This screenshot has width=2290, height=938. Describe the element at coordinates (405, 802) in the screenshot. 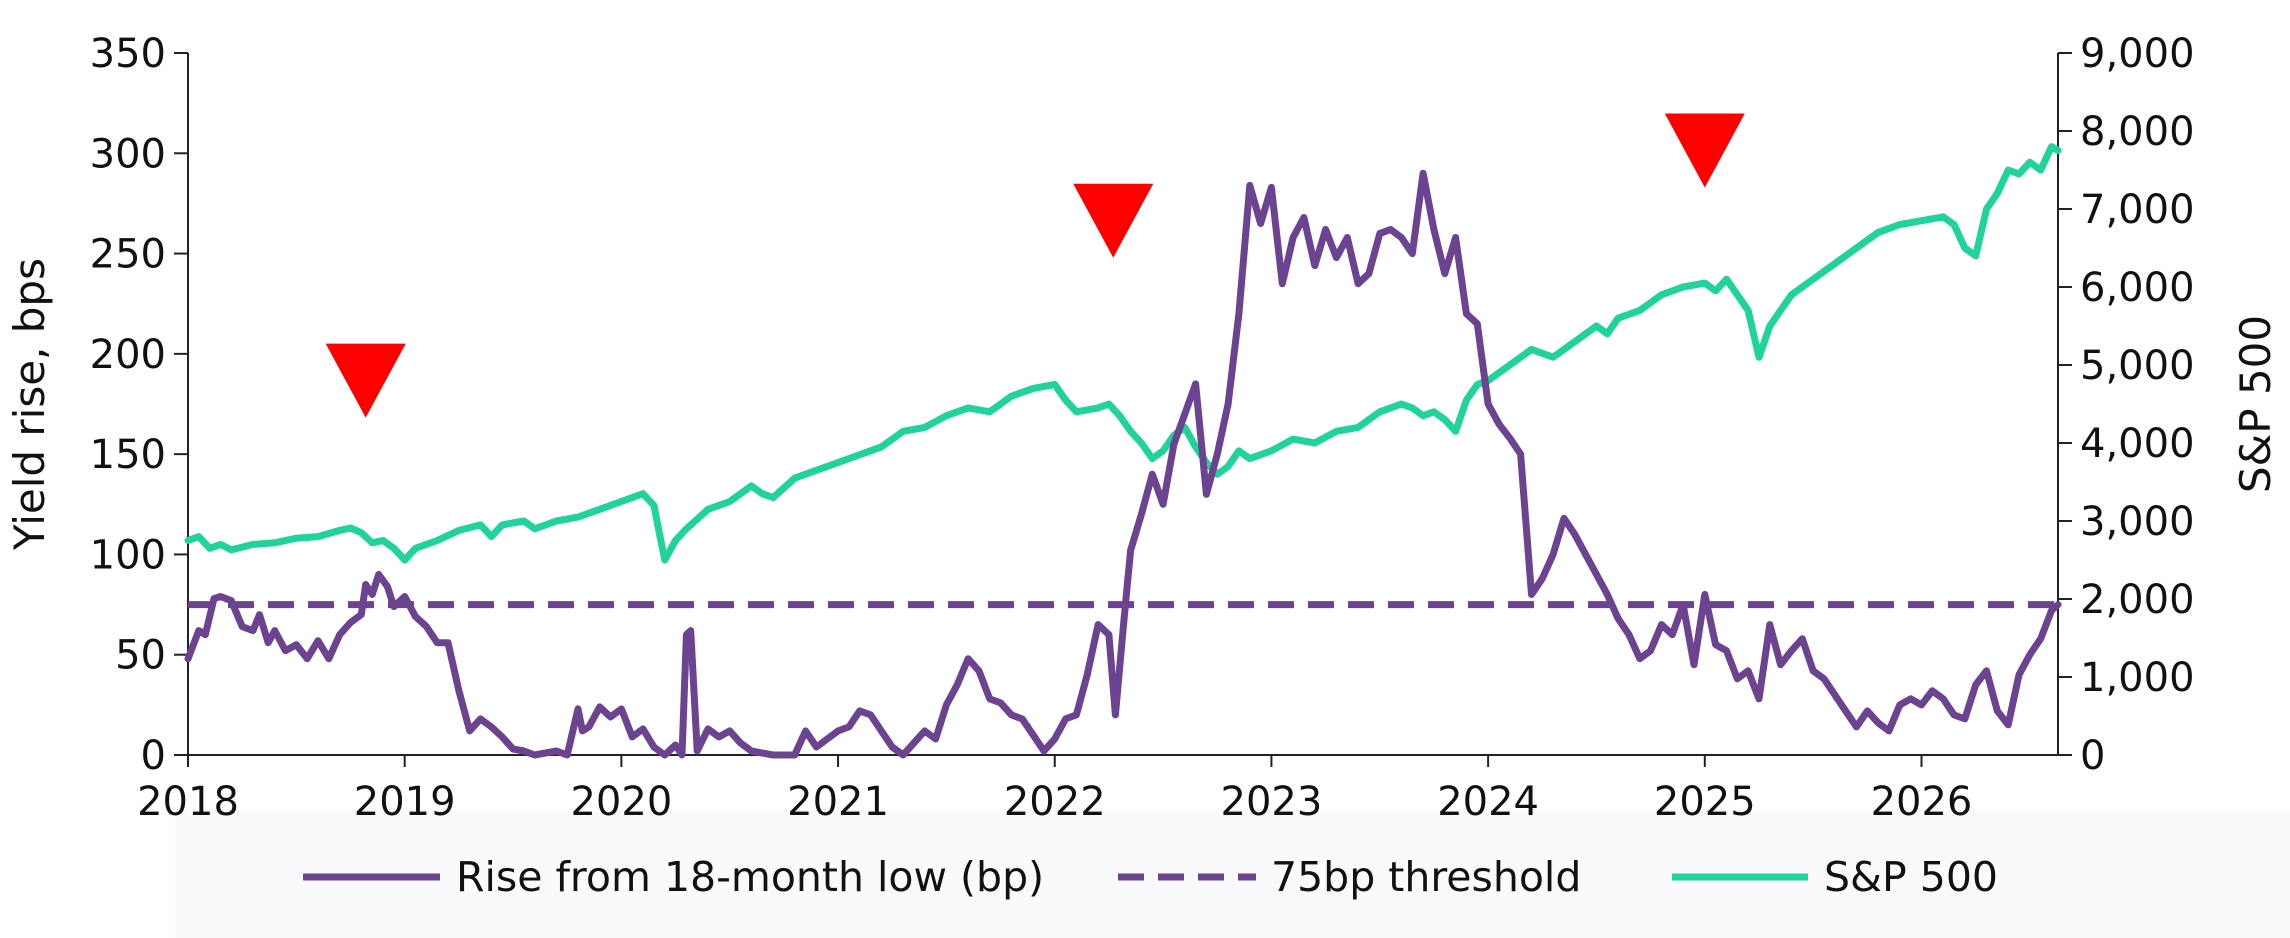

I see `x-tick-label: 2019` at that location.